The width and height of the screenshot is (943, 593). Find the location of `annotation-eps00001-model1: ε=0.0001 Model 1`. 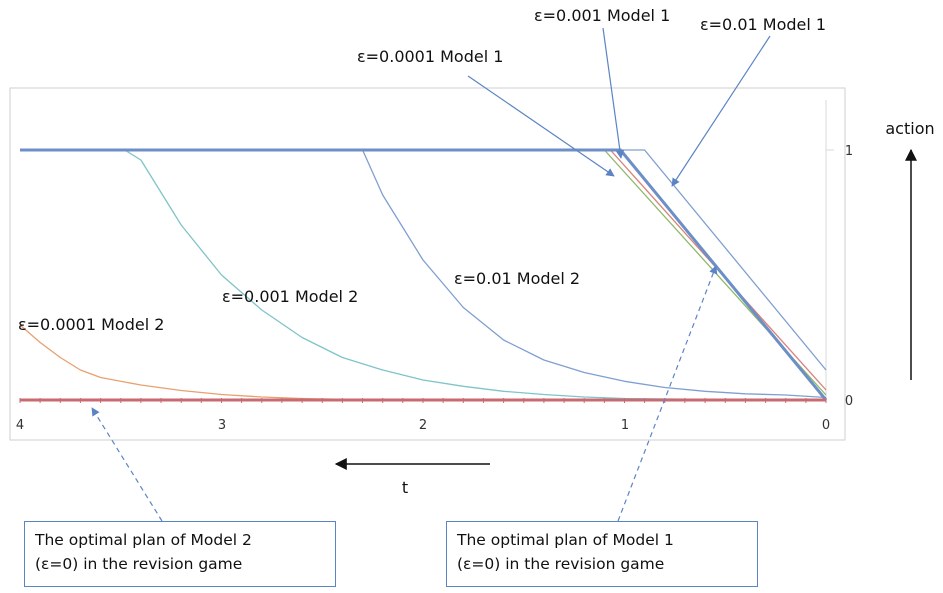

annotation-eps00001-model1: ε=0.0001 Model 1 is located at coordinates (430, 56).